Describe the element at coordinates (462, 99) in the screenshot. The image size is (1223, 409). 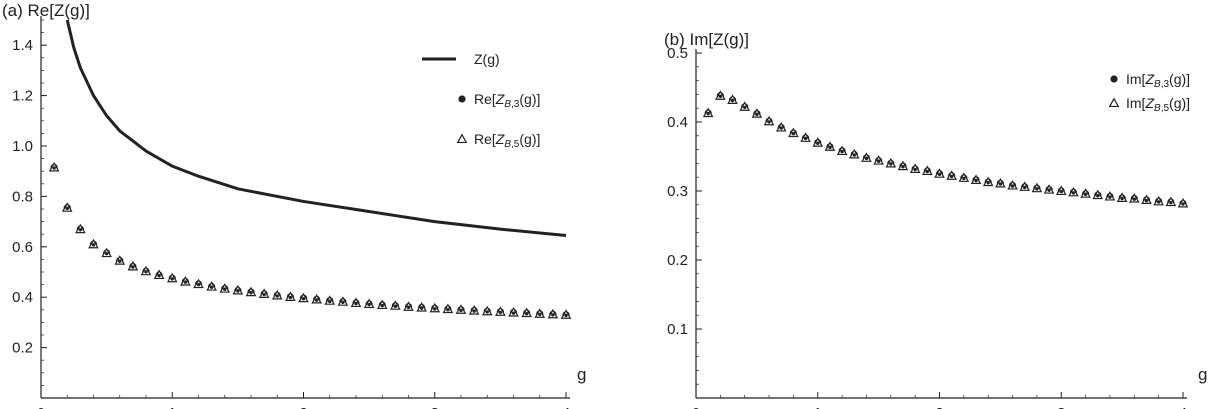
I see `panel-a-legend-2-swatch` at that location.